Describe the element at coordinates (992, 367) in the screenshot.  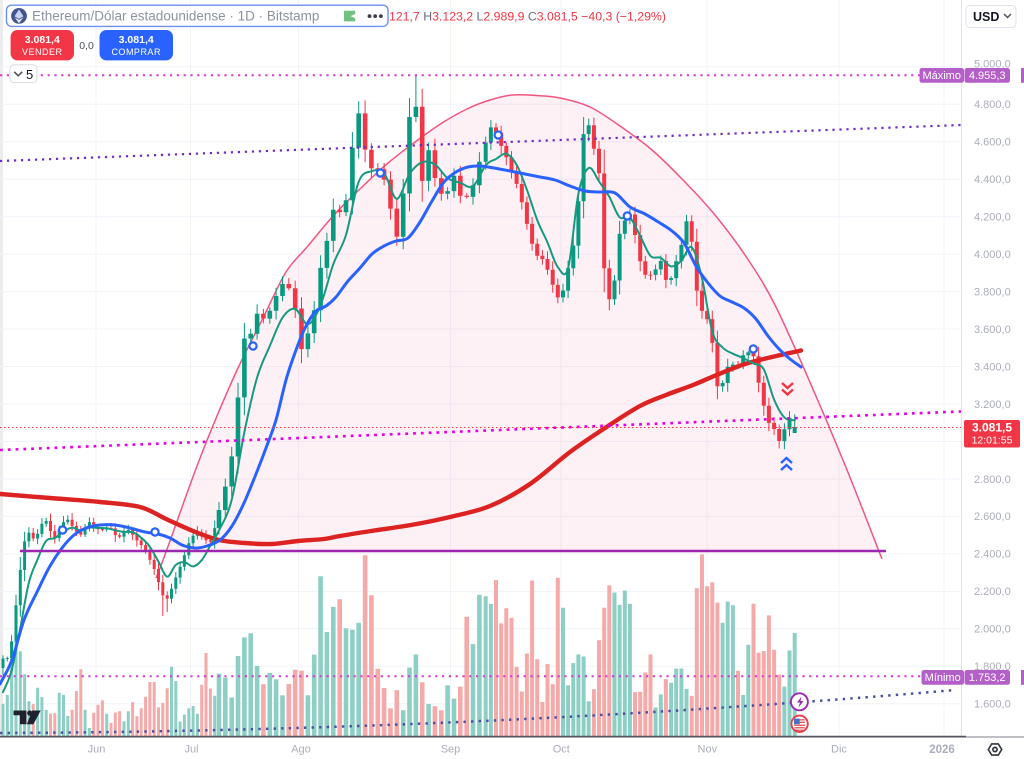
I see `svg-text: 3.400,0` at that location.